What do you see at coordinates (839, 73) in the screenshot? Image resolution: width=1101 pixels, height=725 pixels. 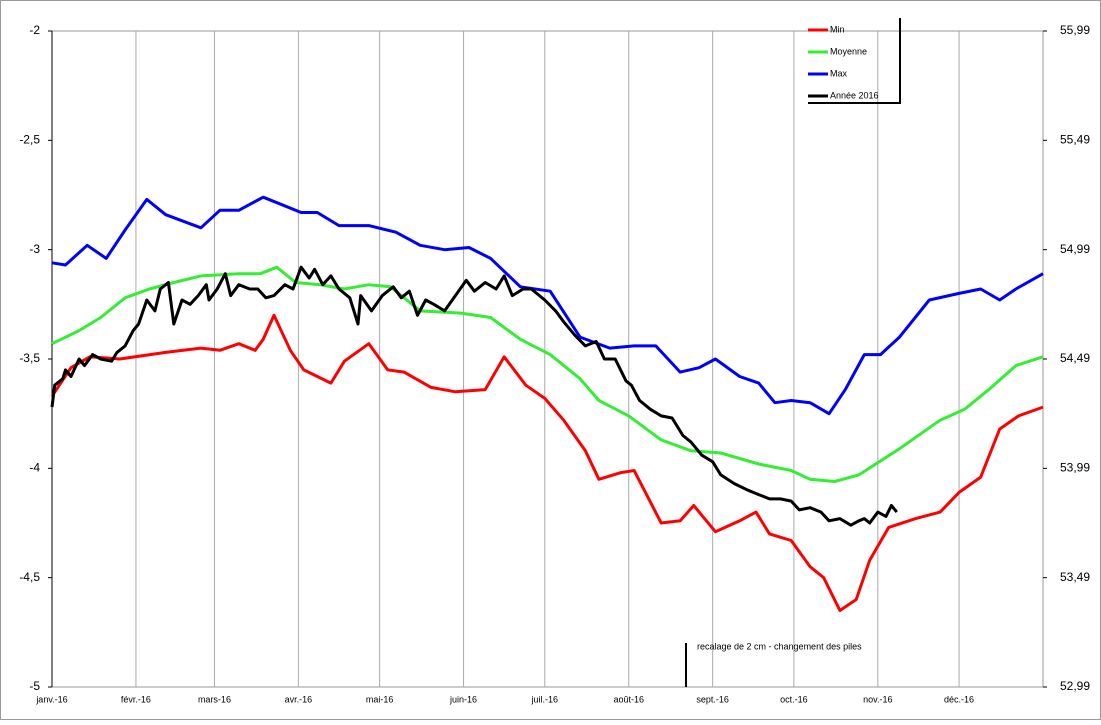 I see `legend-label: Max` at bounding box center [839, 73].